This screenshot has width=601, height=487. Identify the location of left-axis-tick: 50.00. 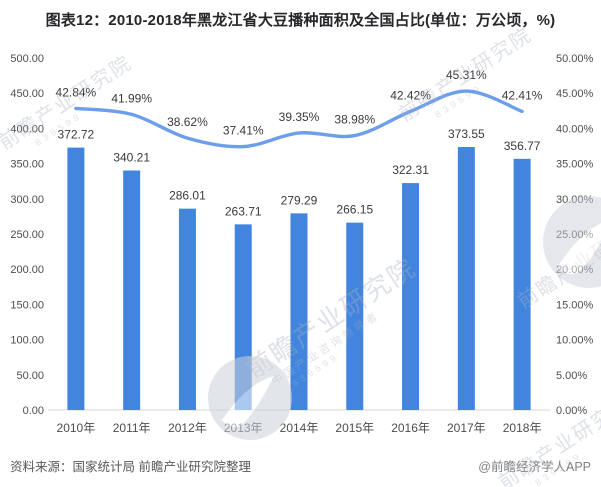
(30, 376).